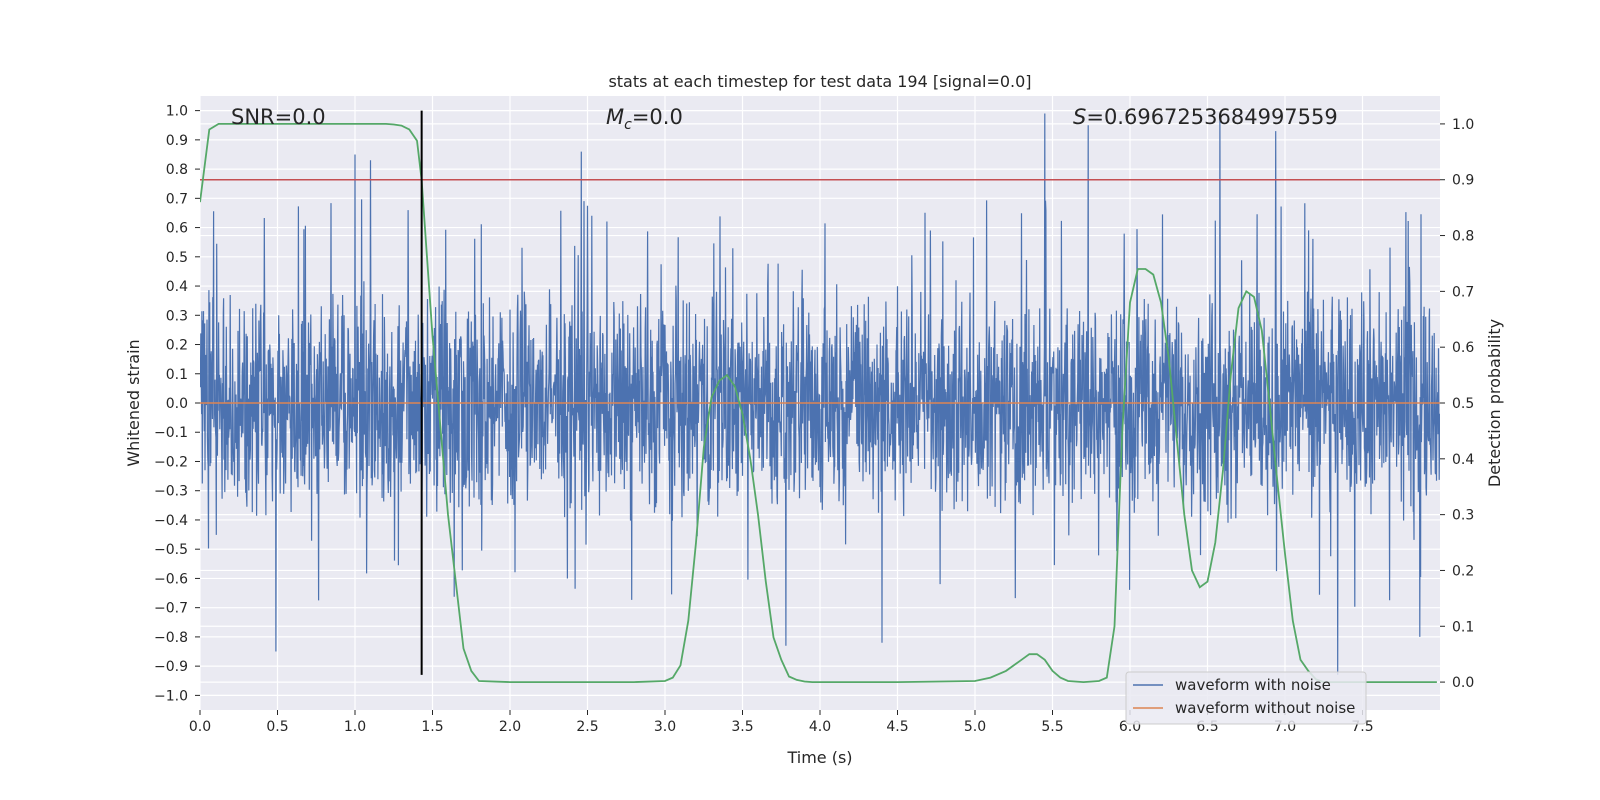  Describe the element at coordinates (665, 727) in the screenshot. I see `x-tick-label: 3.0` at that location.